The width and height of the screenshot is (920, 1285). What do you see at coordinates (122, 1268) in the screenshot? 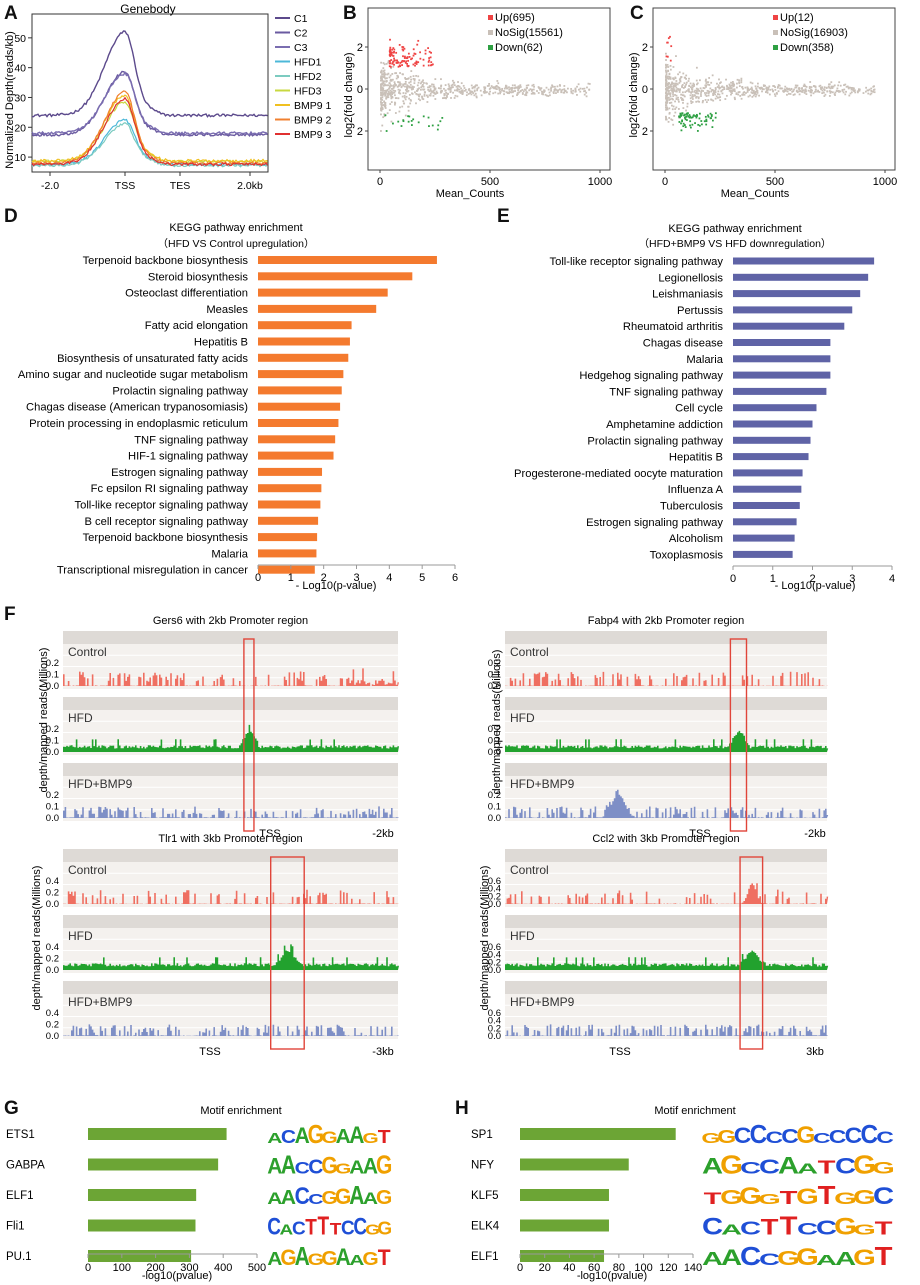
I see `x-tick-label: 100` at bounding box center [122, 1268].